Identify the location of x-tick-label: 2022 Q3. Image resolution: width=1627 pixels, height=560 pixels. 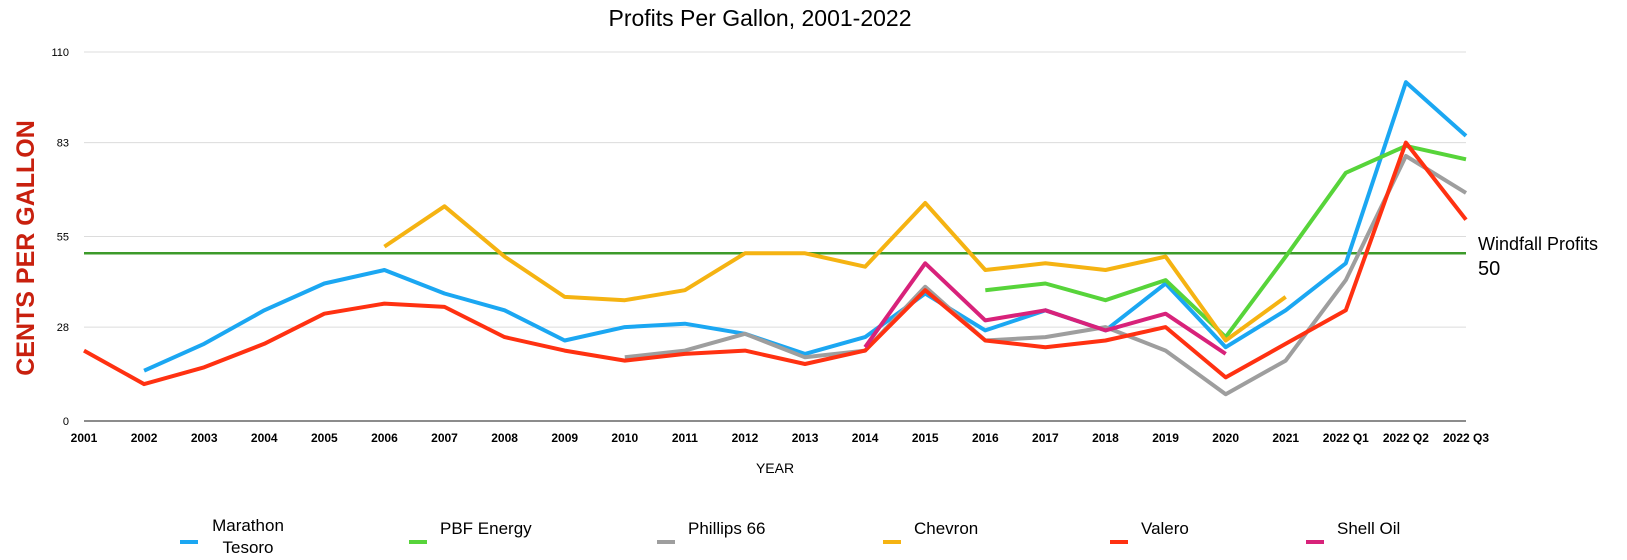
(1466, 438).